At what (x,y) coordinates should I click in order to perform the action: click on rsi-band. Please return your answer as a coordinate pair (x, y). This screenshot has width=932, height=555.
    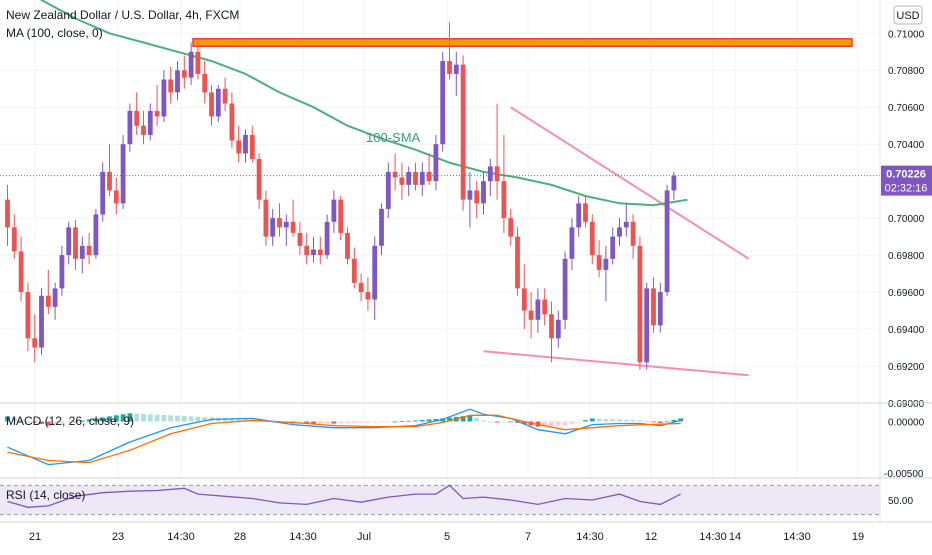
    Looking at the image, I should click on (440, 500).